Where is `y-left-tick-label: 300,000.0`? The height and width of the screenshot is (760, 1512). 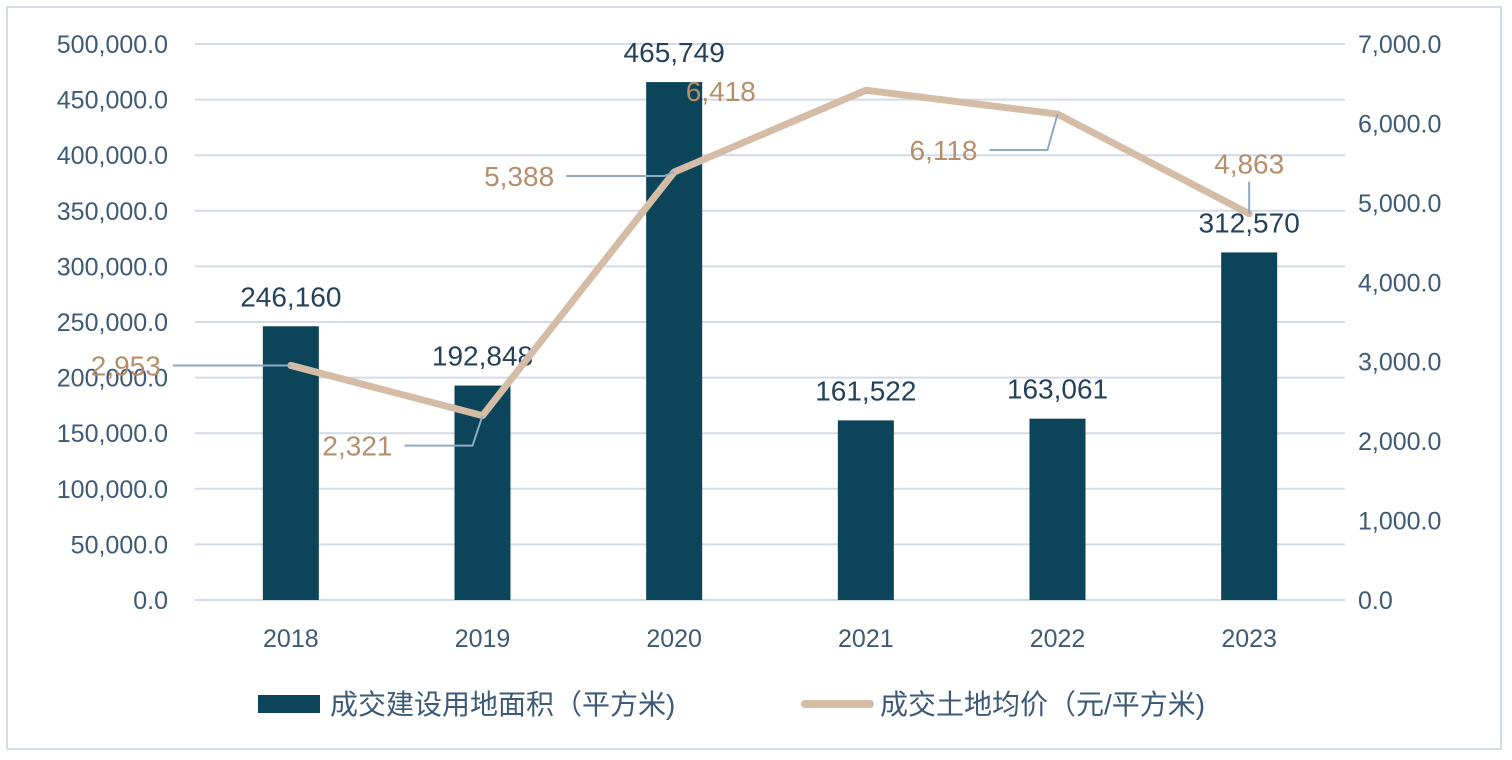 y-left-tick-label: 300,000.0 is located at coordinates (112, 267).